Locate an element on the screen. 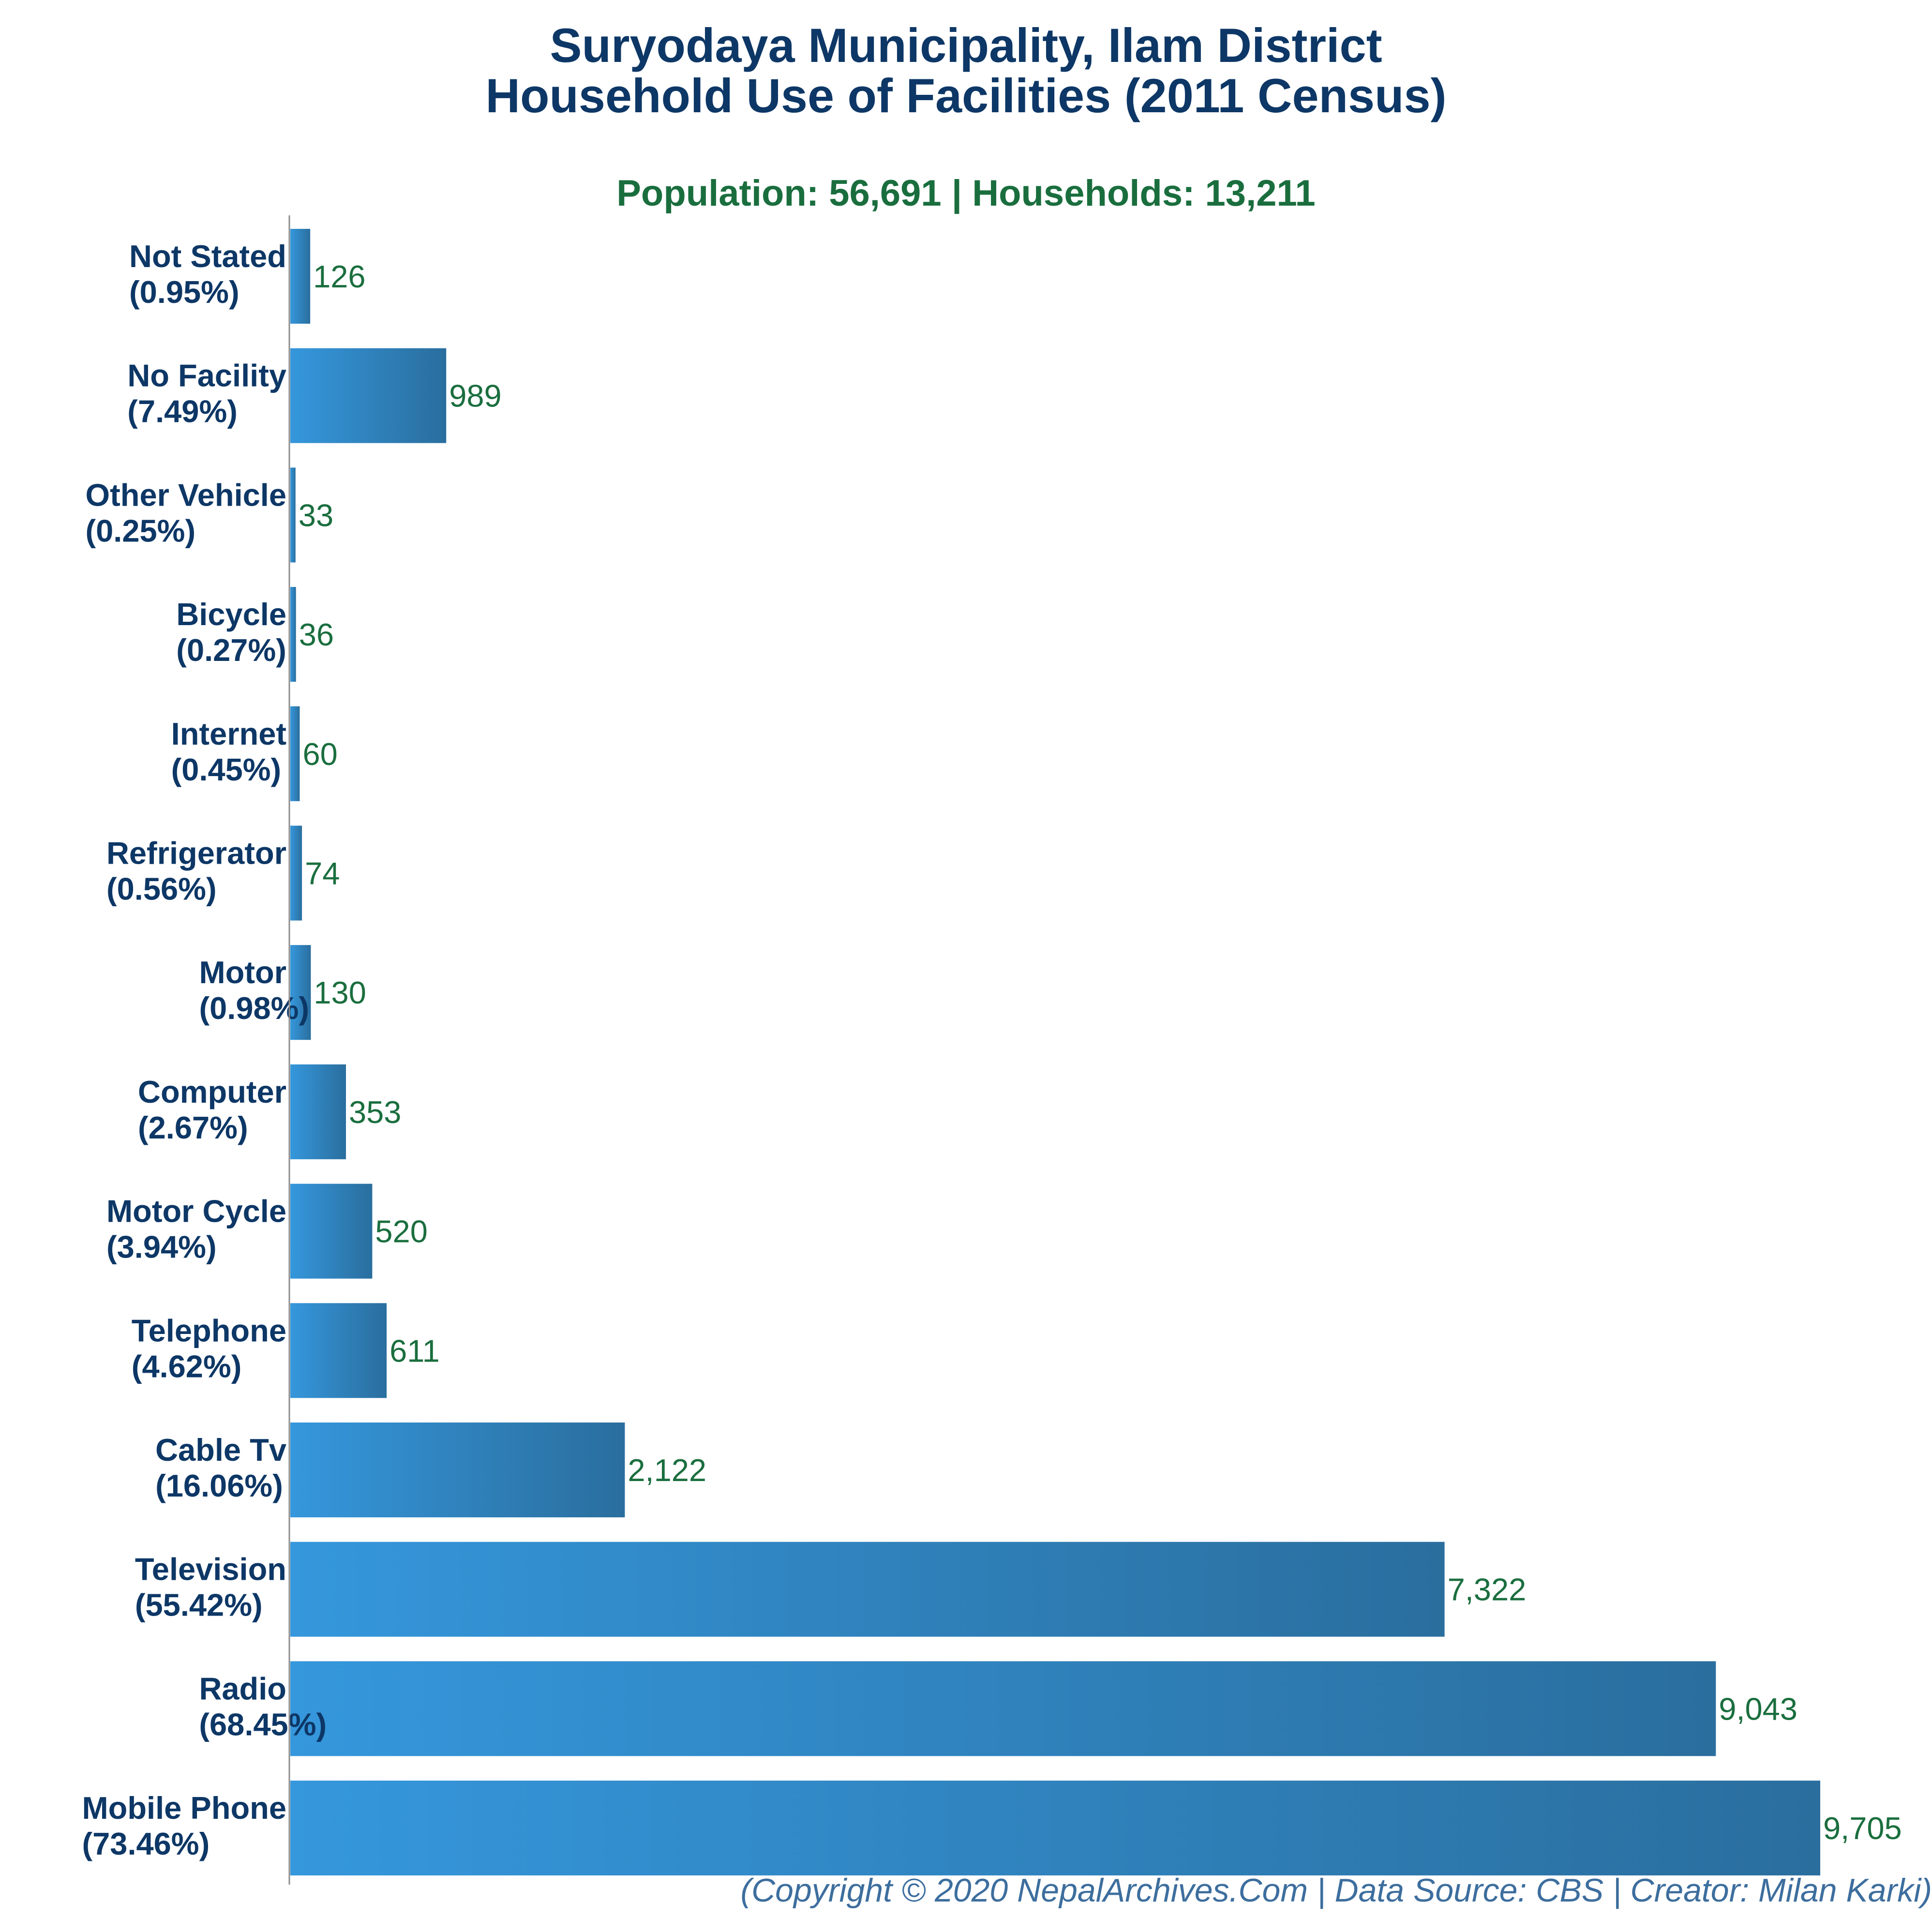 The height and width of the screenshot is (1932, 1932). percent-label-not-stated: (0.95%) is located at coordinates (184, 292).